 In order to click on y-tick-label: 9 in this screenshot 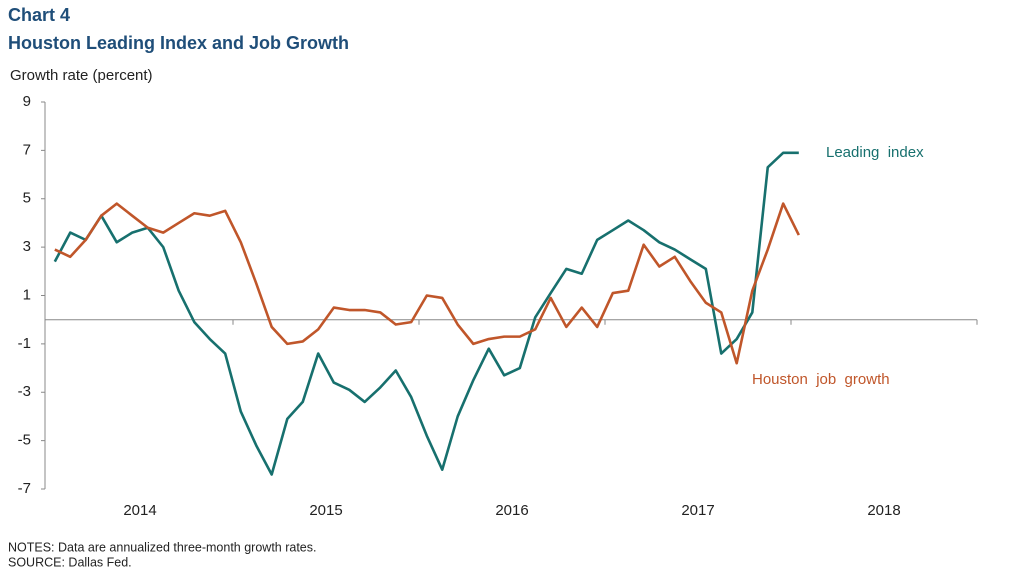, I will do `click(27, 101)`.